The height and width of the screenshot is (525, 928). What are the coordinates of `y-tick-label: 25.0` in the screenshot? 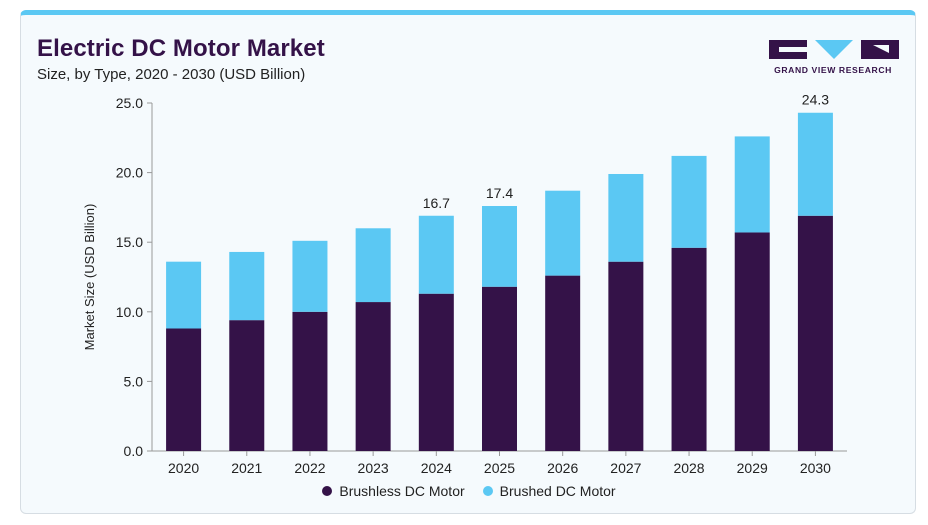 It's located at (129, 103).